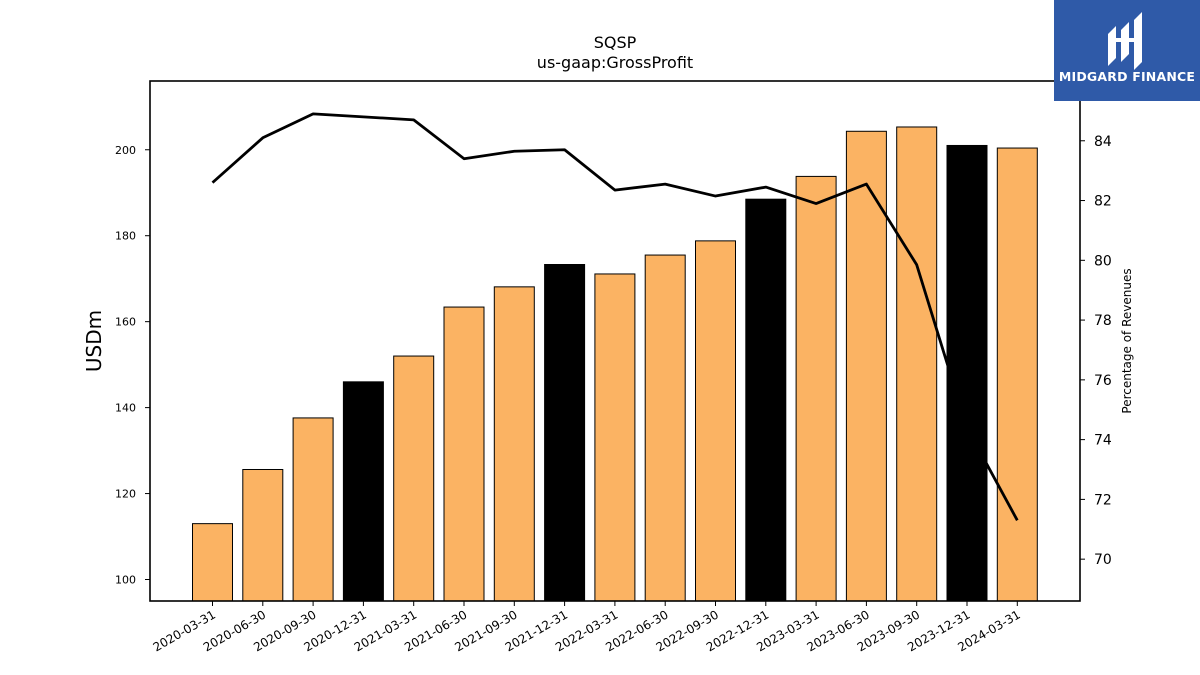 The width and height of the screenshot is (1200, 675). What do you see at coordinates (1103, 142) in the screenshot?
I see `y2-tick-label: 84` at bounding box center [1103, 142].